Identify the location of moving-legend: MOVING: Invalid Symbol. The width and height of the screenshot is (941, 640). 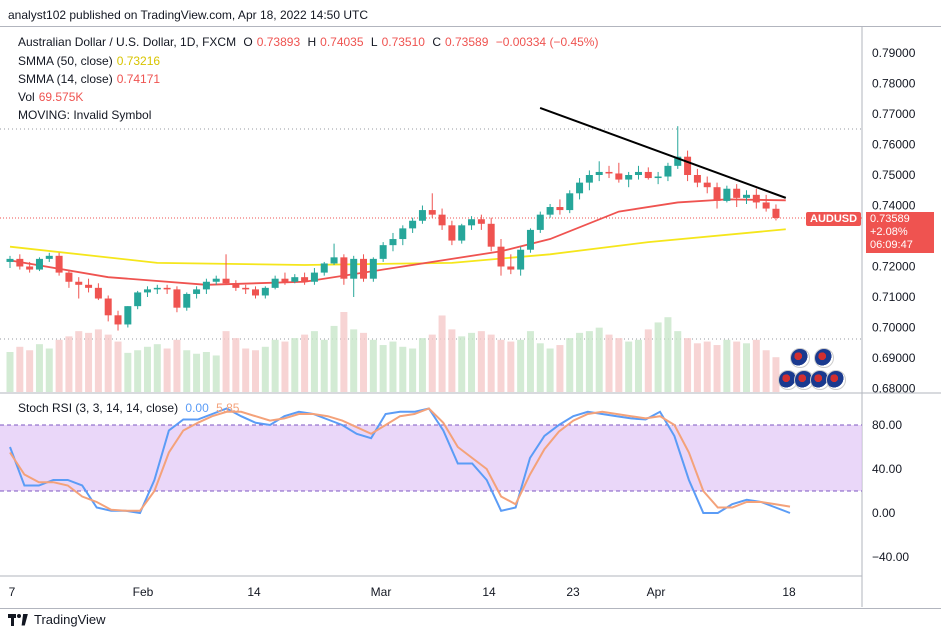
(85, 115).